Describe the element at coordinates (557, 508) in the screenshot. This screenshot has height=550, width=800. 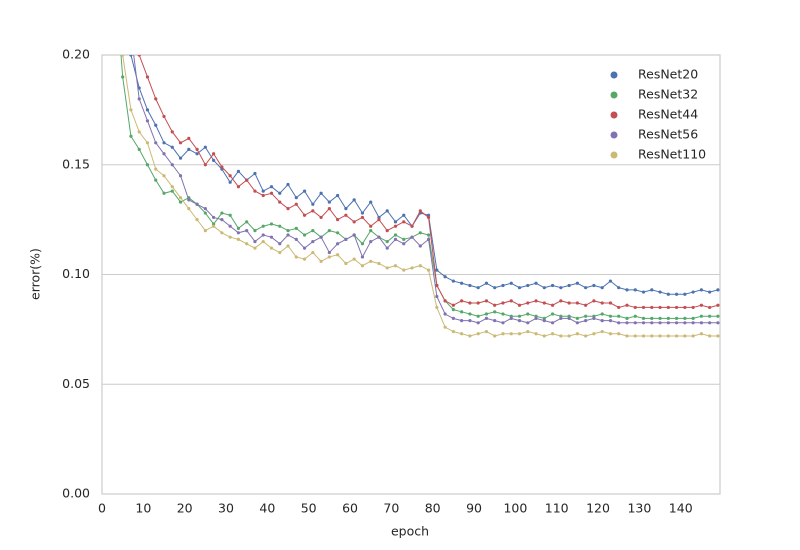
I see `x-tick-label: 110` at that location.